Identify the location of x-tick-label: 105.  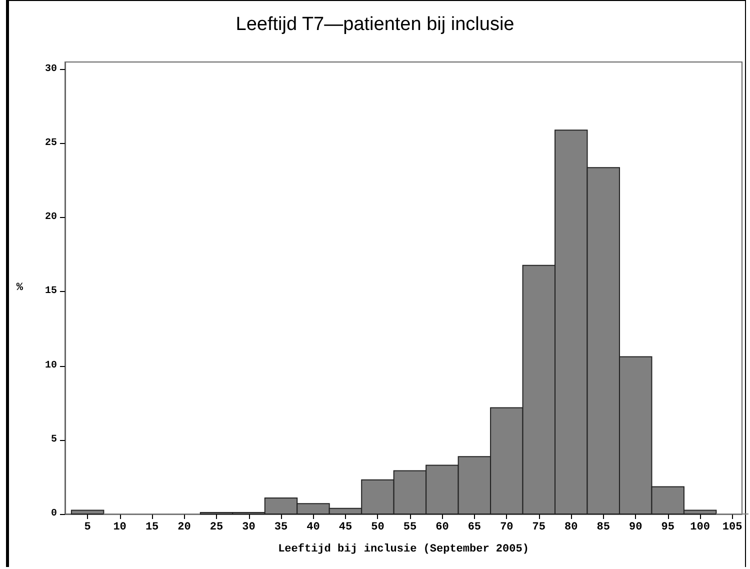
(732, 528).